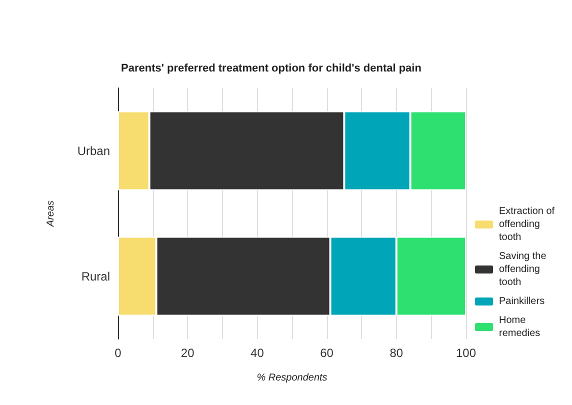  Describe the element at coordinates (466, 353) in the screenshot. I see `x-tick-label: 100` at that location.